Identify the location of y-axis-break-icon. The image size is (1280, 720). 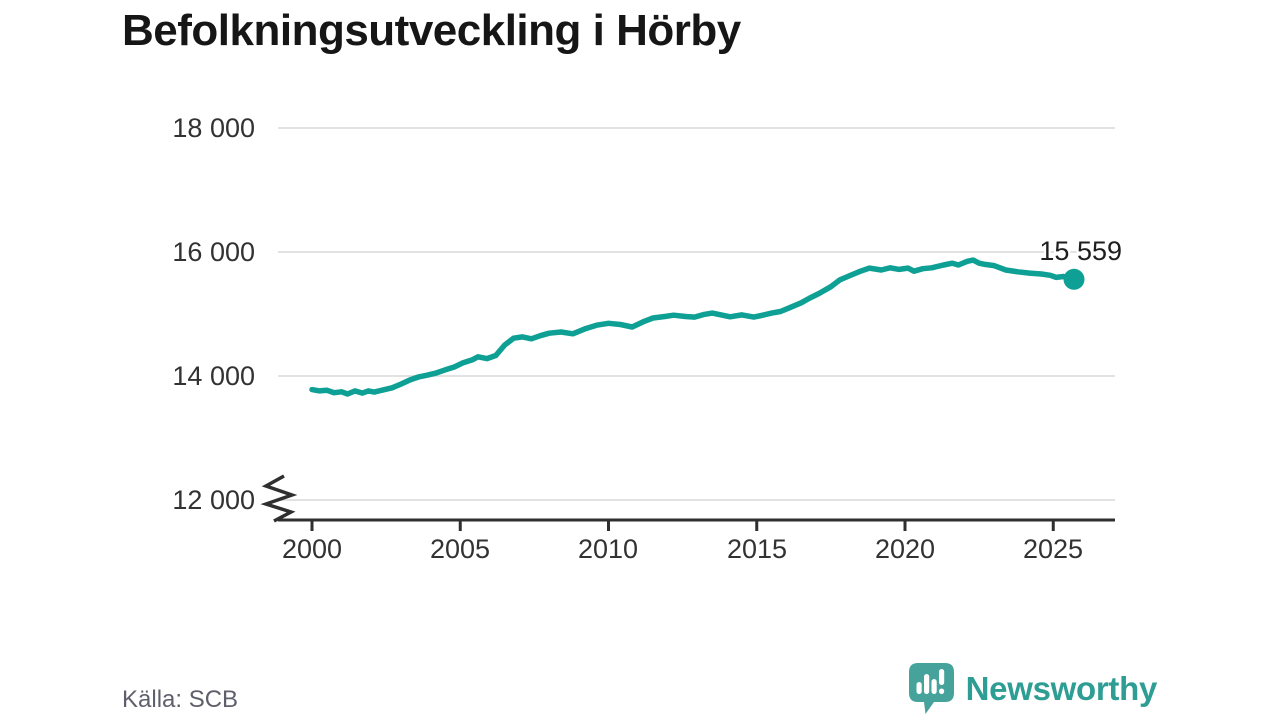
(279, 498).